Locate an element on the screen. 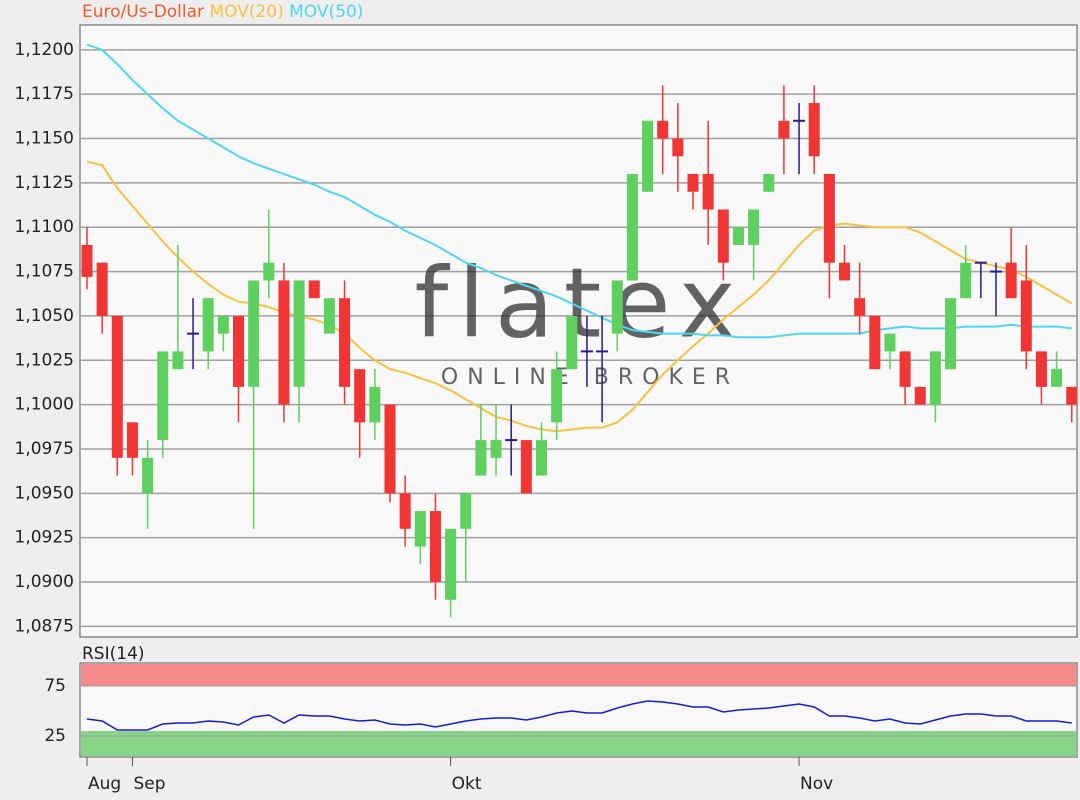 The width and height of the screenshot is (1080, 800). y-tick-label: 1,0950 is located at coordinates (44, 493).